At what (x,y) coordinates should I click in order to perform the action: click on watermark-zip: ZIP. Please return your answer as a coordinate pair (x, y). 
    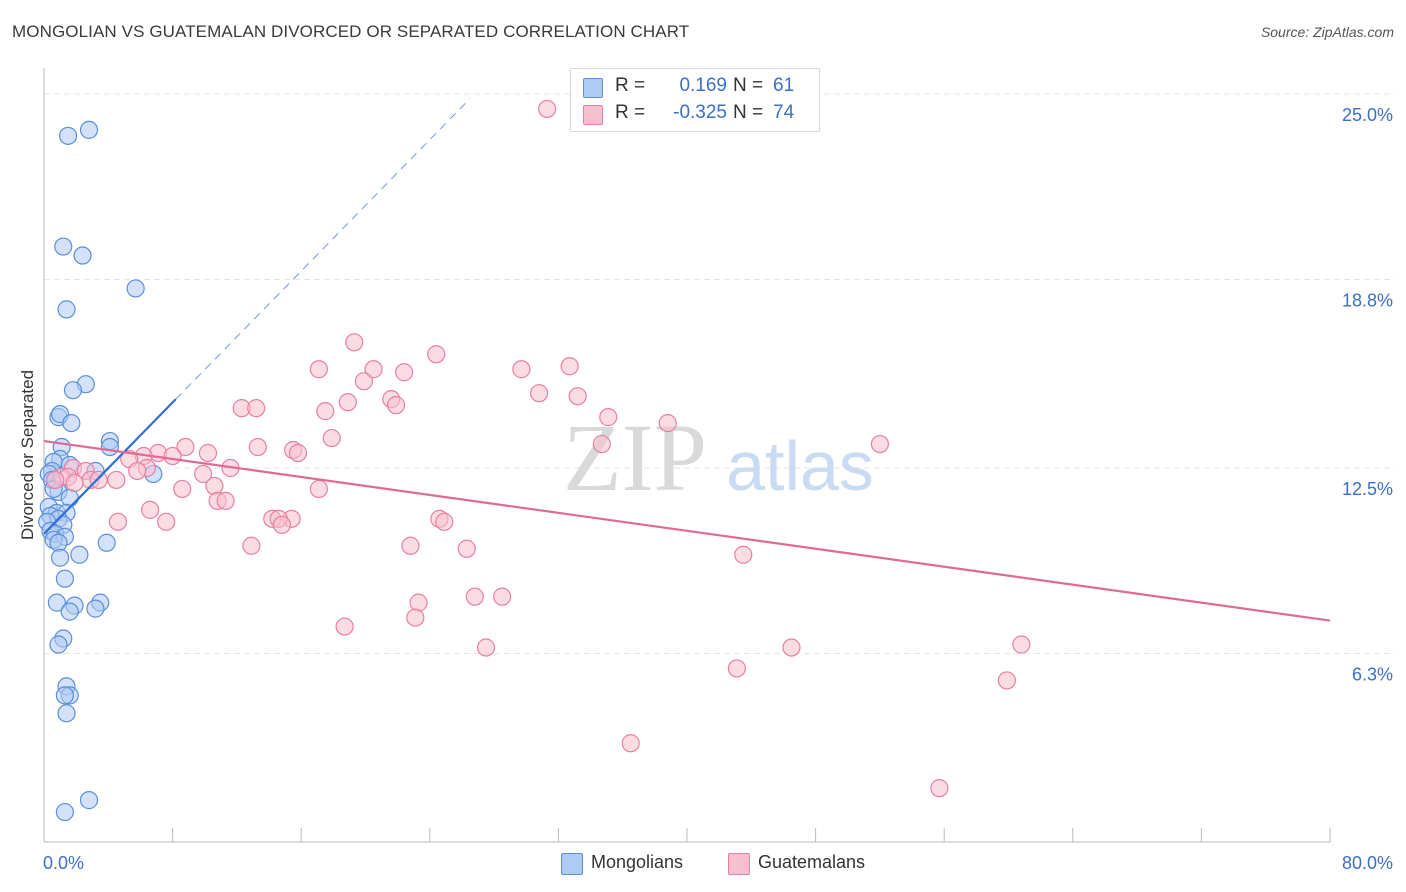
    Looking at the image, I should click on (635, 457).